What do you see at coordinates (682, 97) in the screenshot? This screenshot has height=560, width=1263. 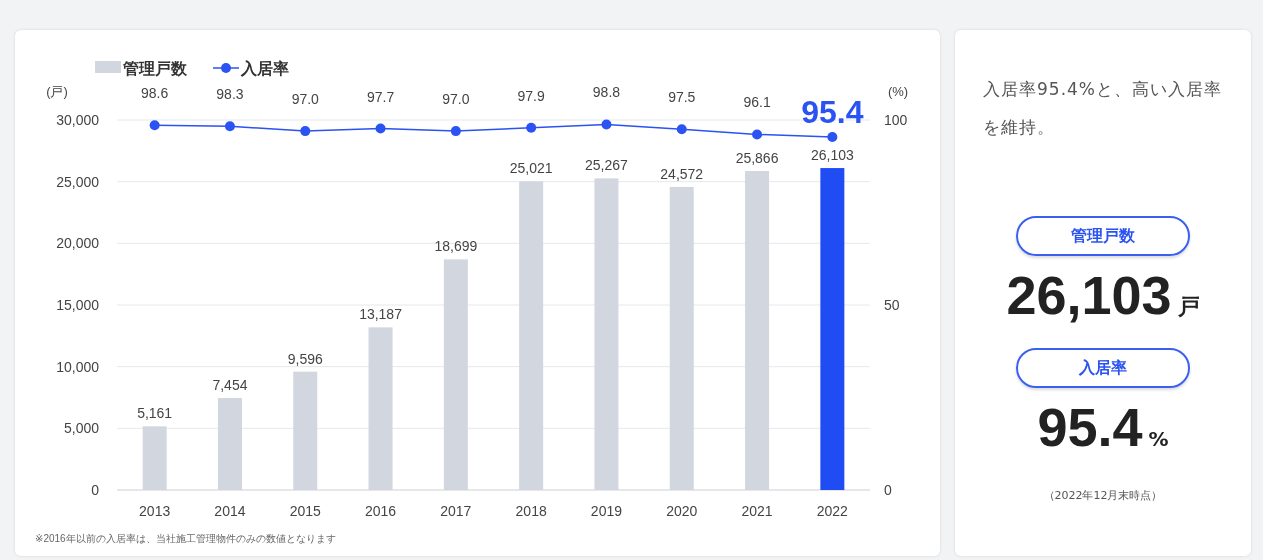 I see `data-label: 97.5` at bounding box center [682, 97].